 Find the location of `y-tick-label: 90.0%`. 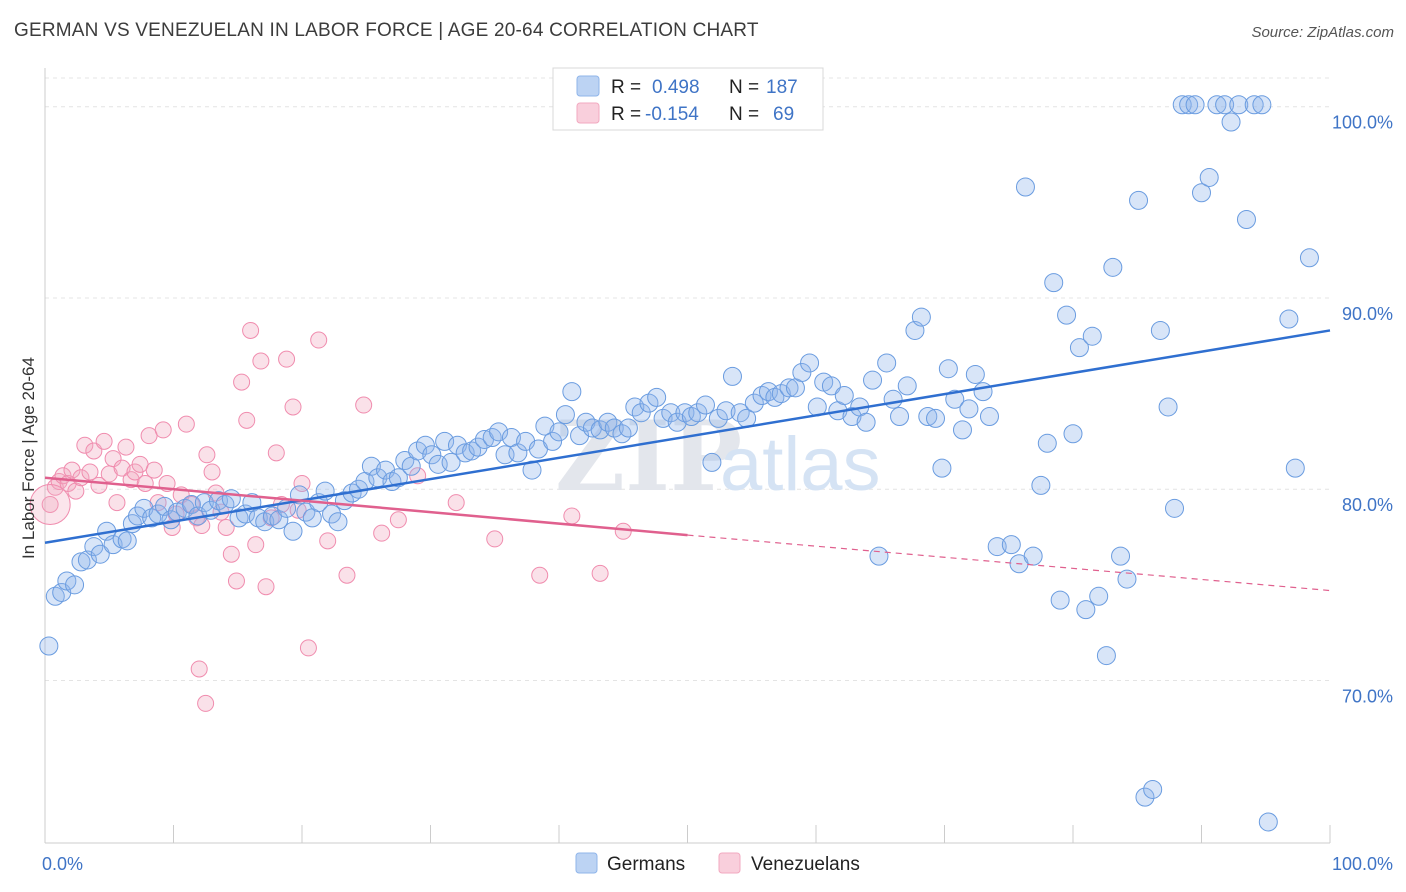

y-tick-label: 90.0% is located at coordinates (1367, 314).